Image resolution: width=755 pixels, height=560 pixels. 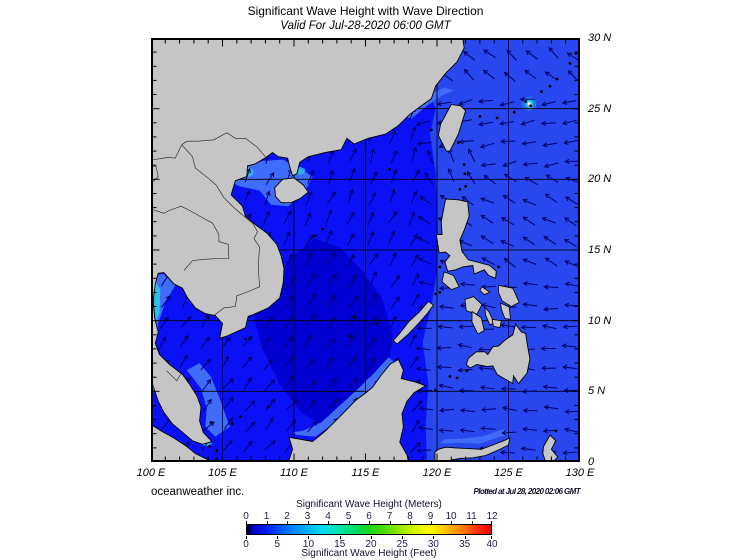 I want to click on palawan, so click(x=413, y=323).